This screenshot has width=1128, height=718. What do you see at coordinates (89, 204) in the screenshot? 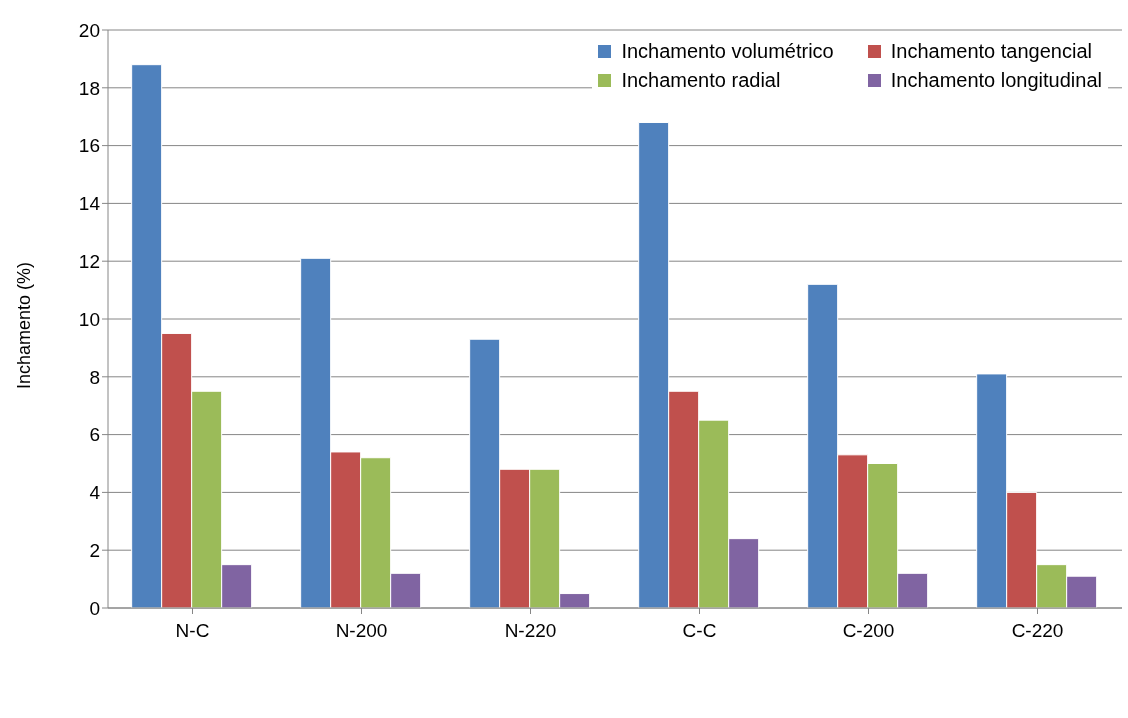
I see `y-tick-label: 14` at bounding box center [89, 204].